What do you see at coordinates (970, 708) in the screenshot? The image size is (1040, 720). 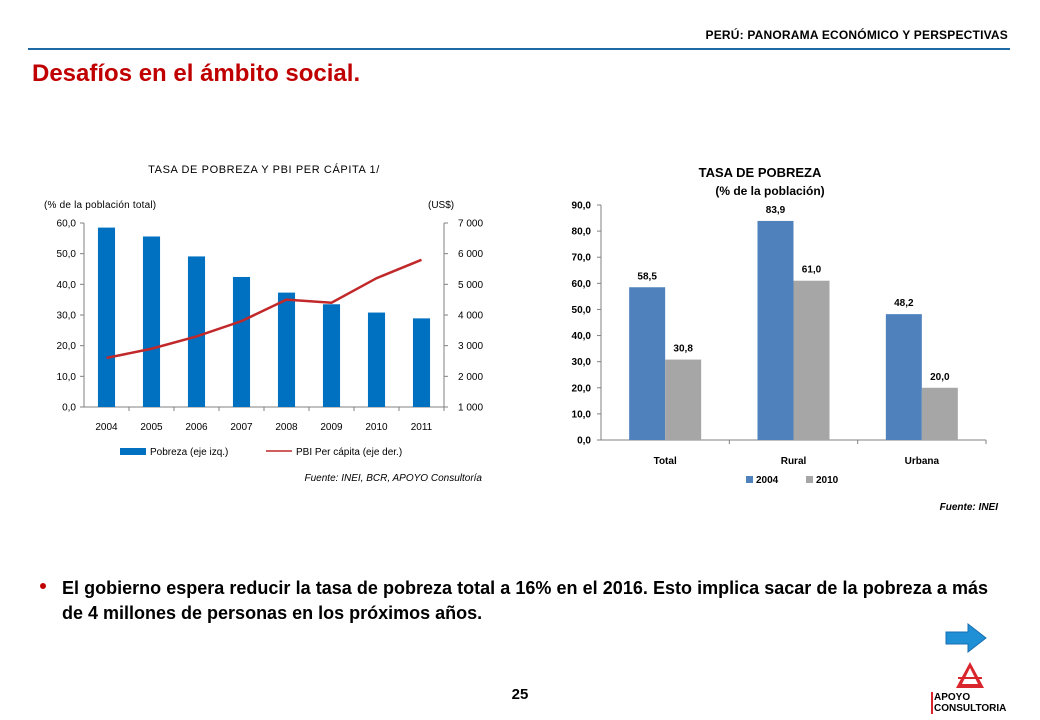 I see `logo-line2: CONSULTORIA` at bounding box center [970, 708].